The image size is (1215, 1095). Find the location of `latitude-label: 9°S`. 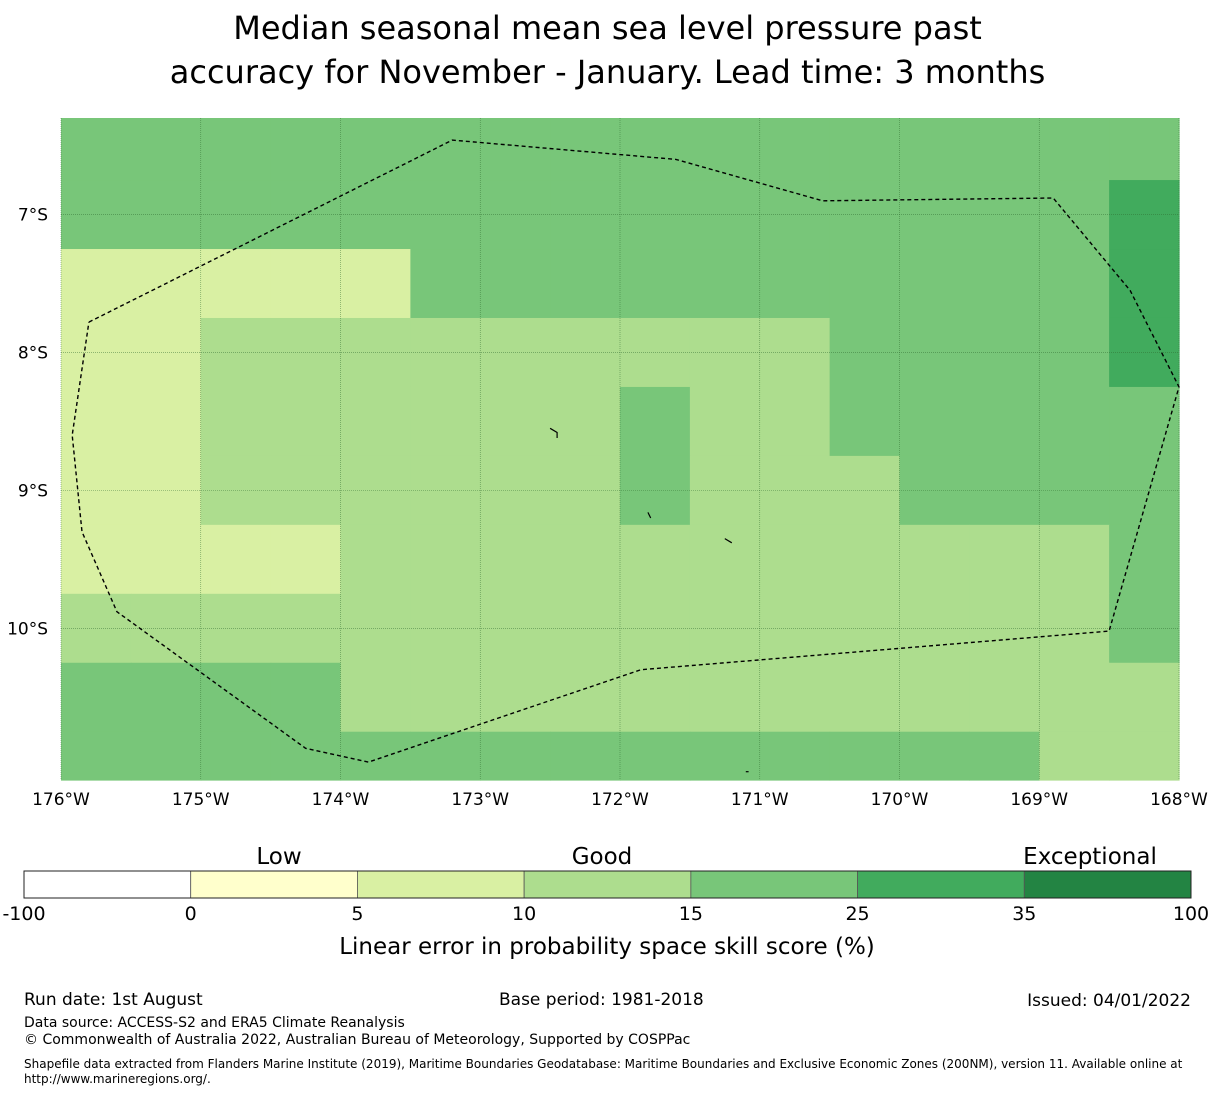

latitude-label: 9°S is located at coordinates (33, 491).